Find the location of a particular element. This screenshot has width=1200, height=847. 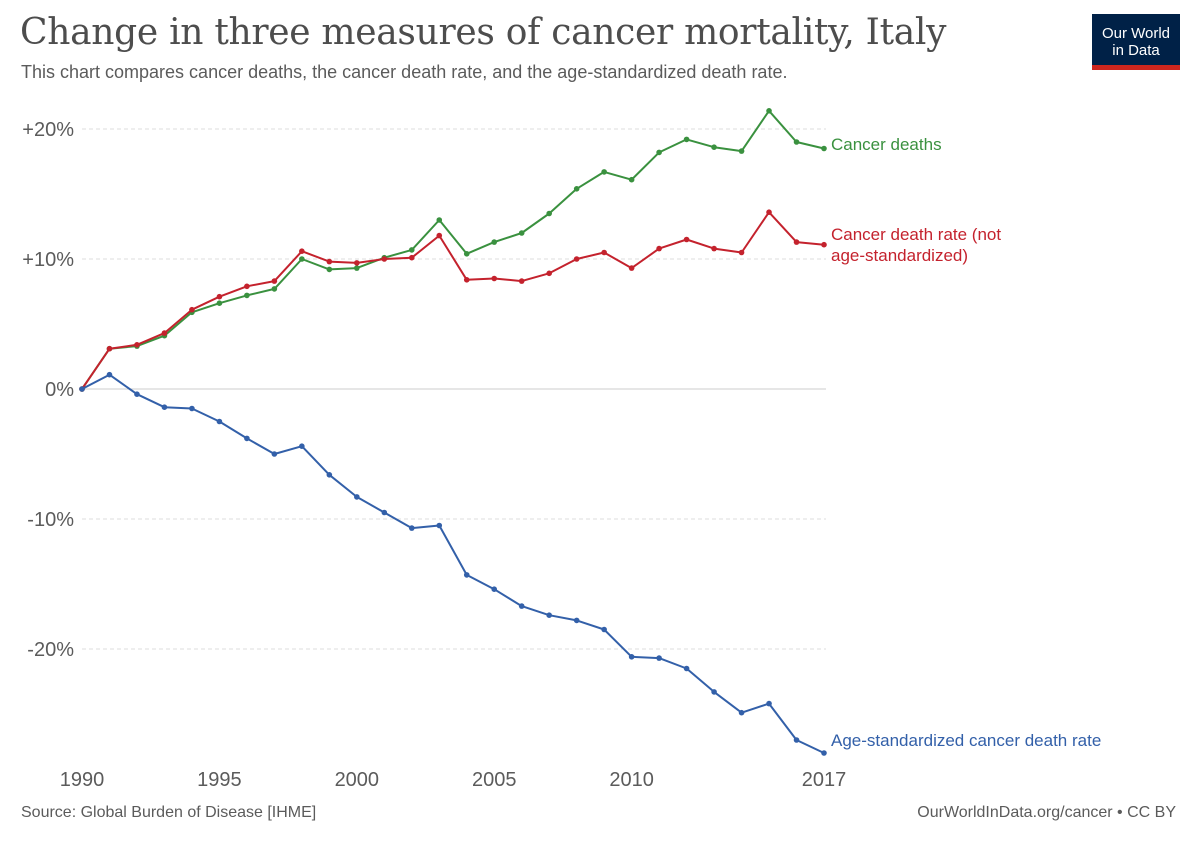

series-line is located at coordinates (453, 300).